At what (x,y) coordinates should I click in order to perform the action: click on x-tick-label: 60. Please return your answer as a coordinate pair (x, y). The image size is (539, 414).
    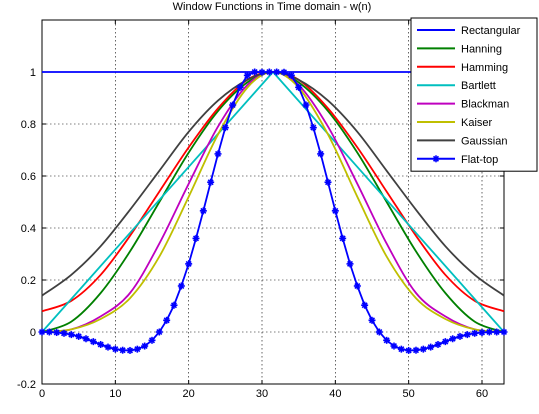
    Looking at the image, I should click on (482, 394).